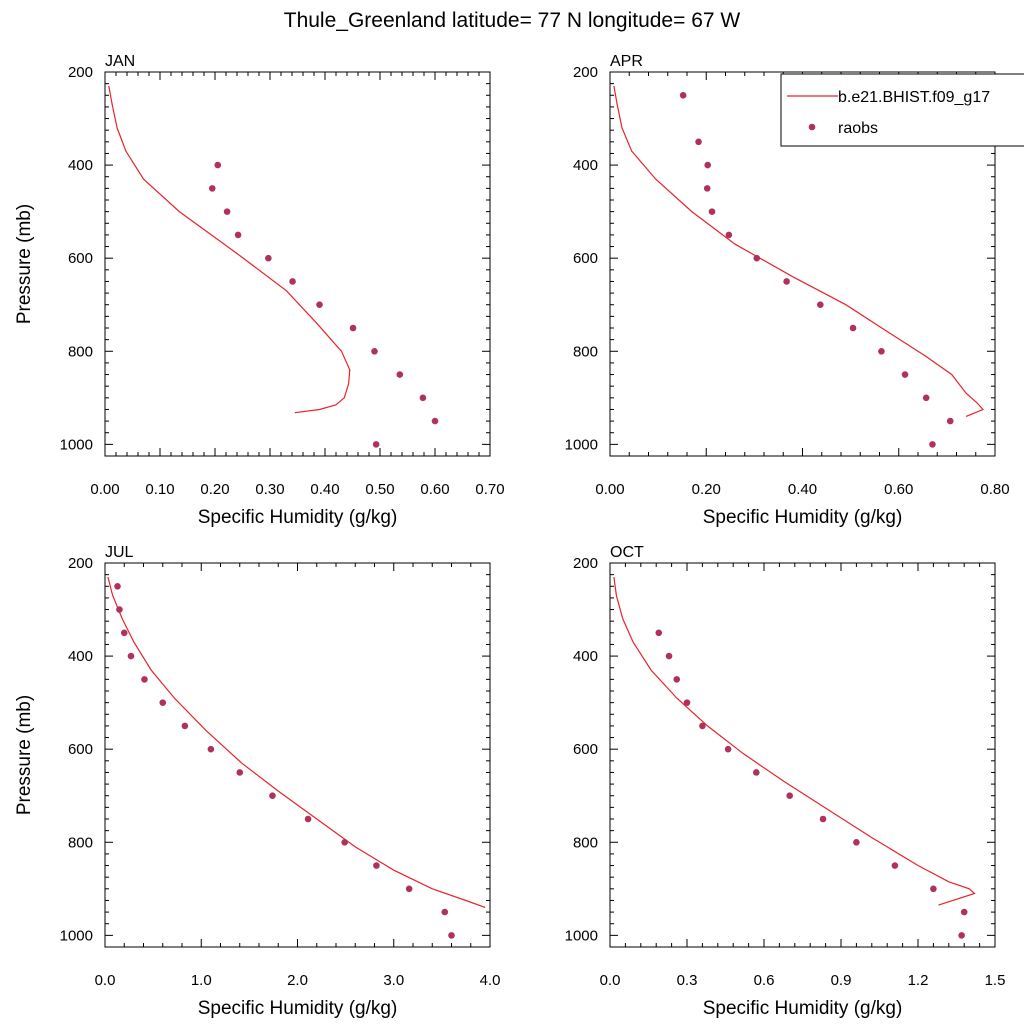 The width and height of the screenshot is (1024, 1024). Describe the element at coordinates (994, 489) in the screenshot. I see `x-tick-label: 0.80` at that location.